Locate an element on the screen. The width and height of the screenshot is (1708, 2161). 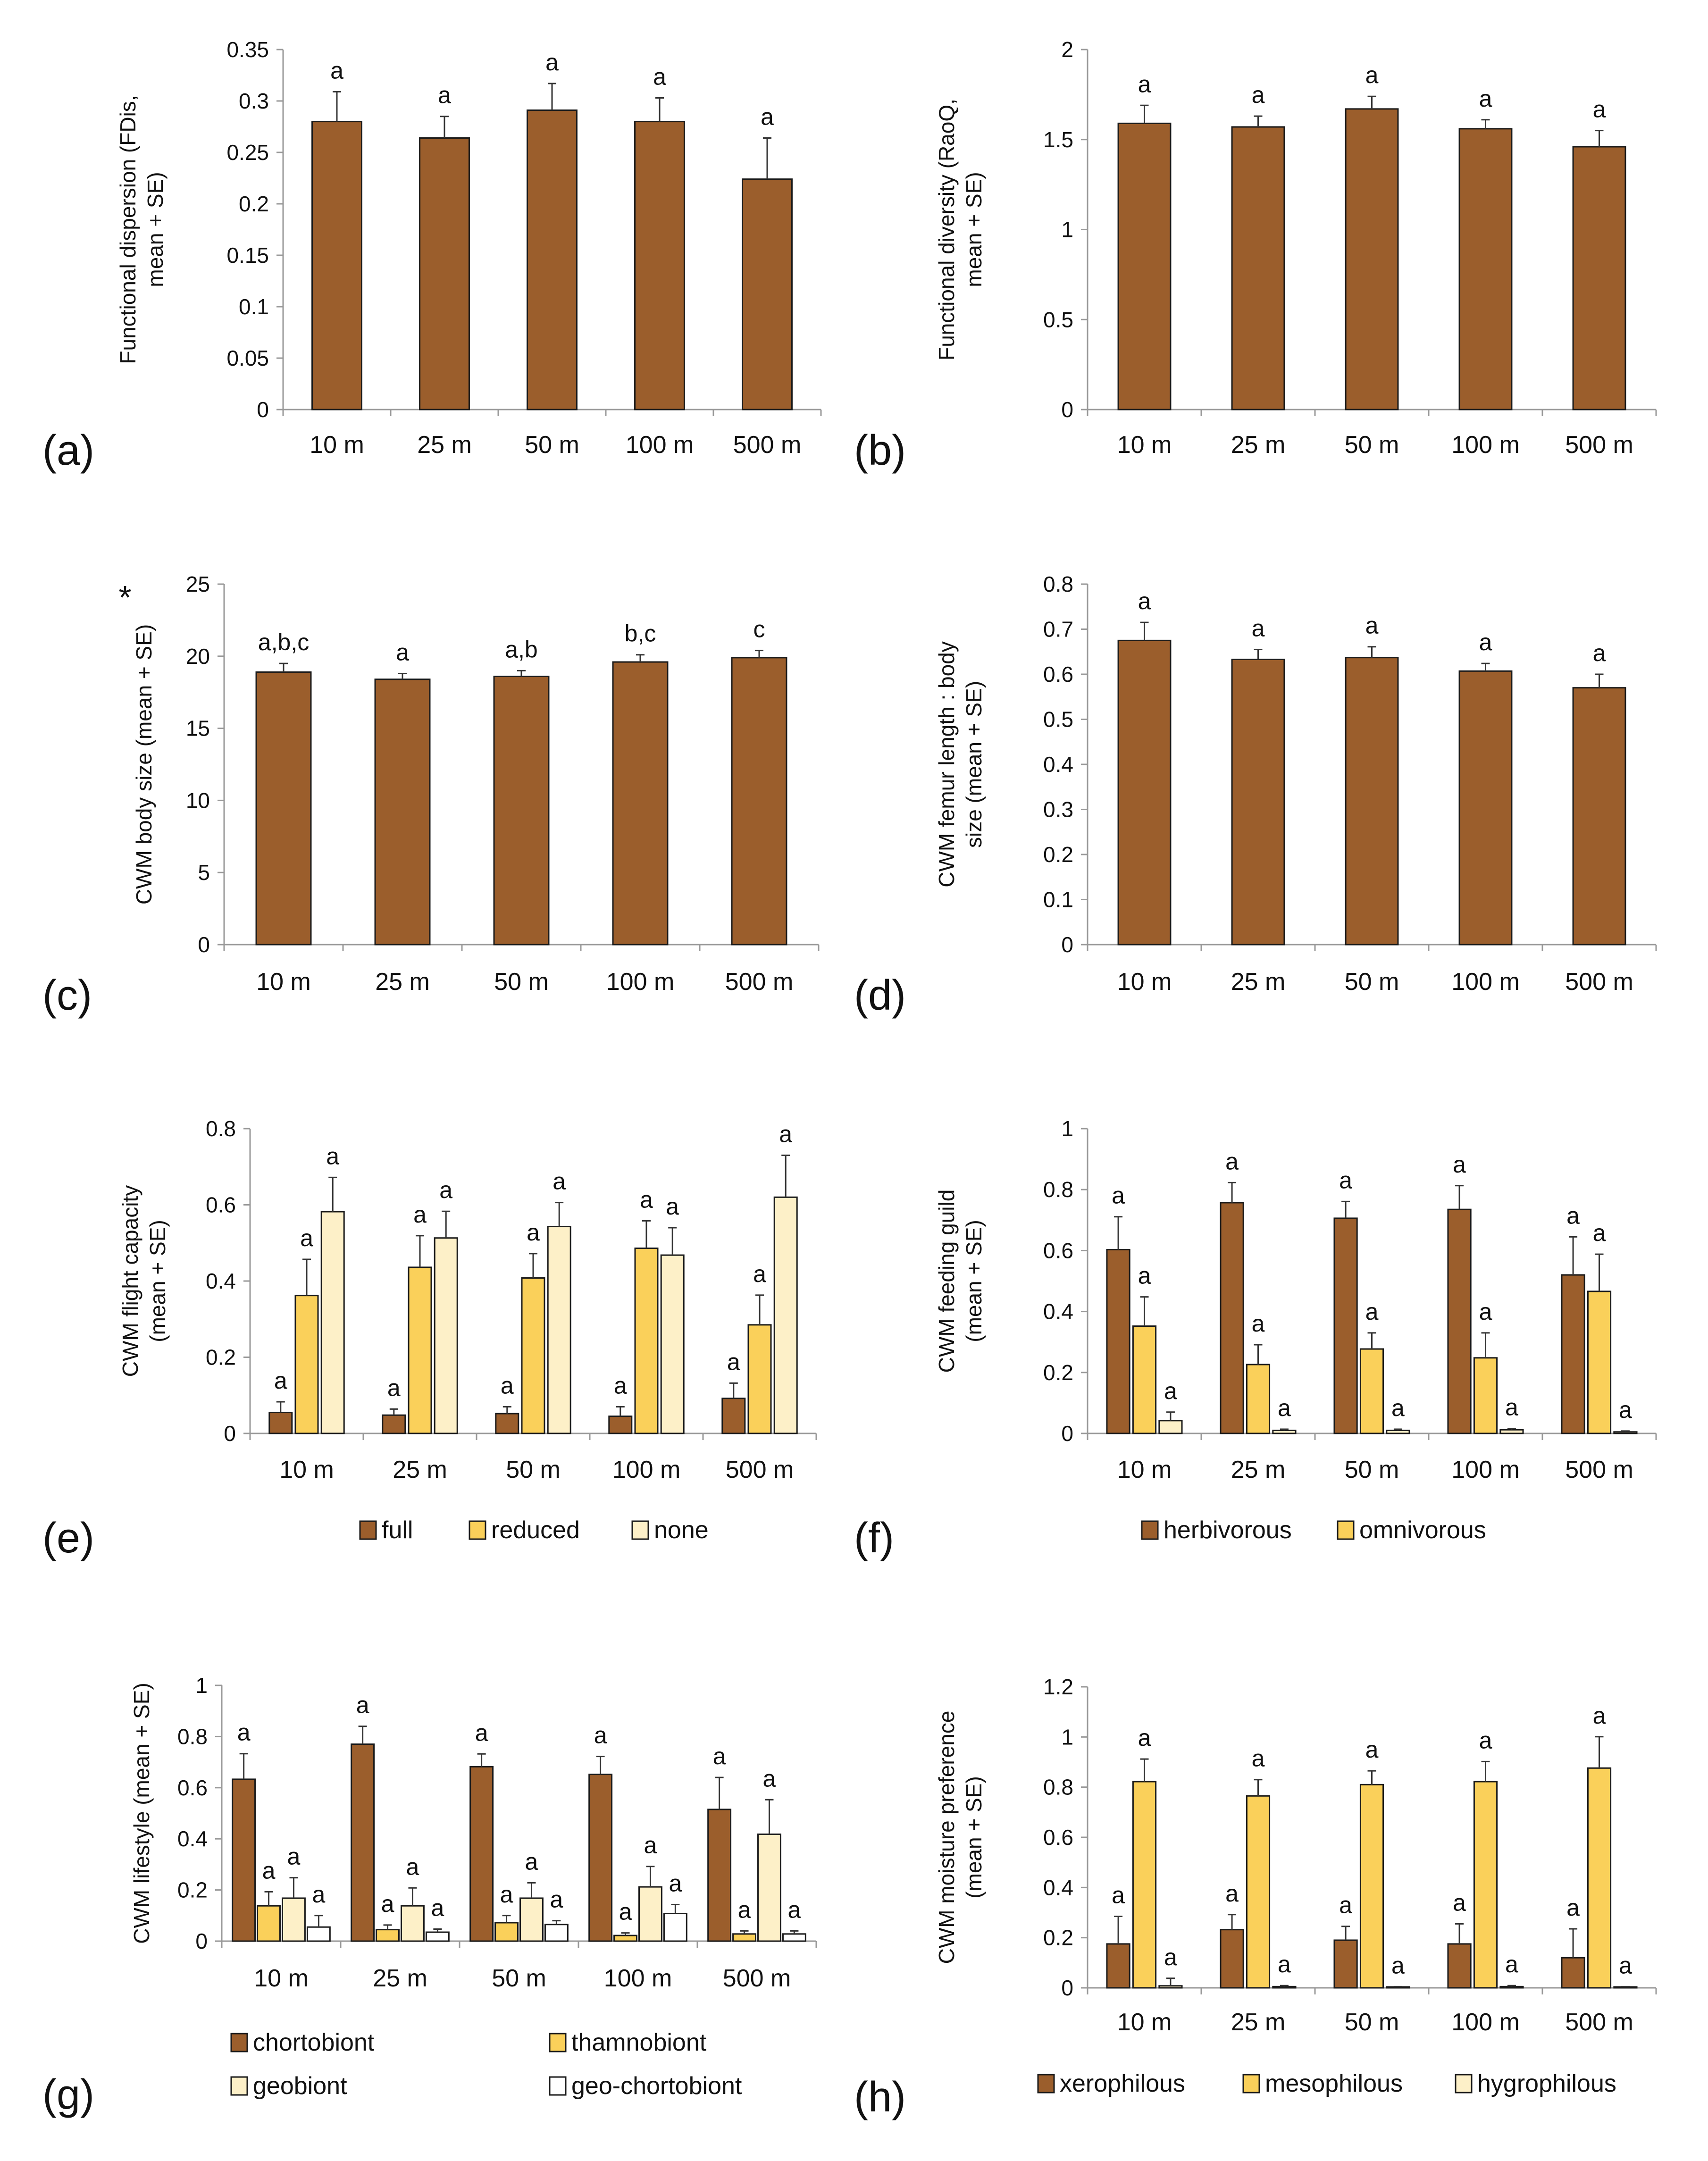
bar-femur-ratio is located at coordinates (1258, 802).